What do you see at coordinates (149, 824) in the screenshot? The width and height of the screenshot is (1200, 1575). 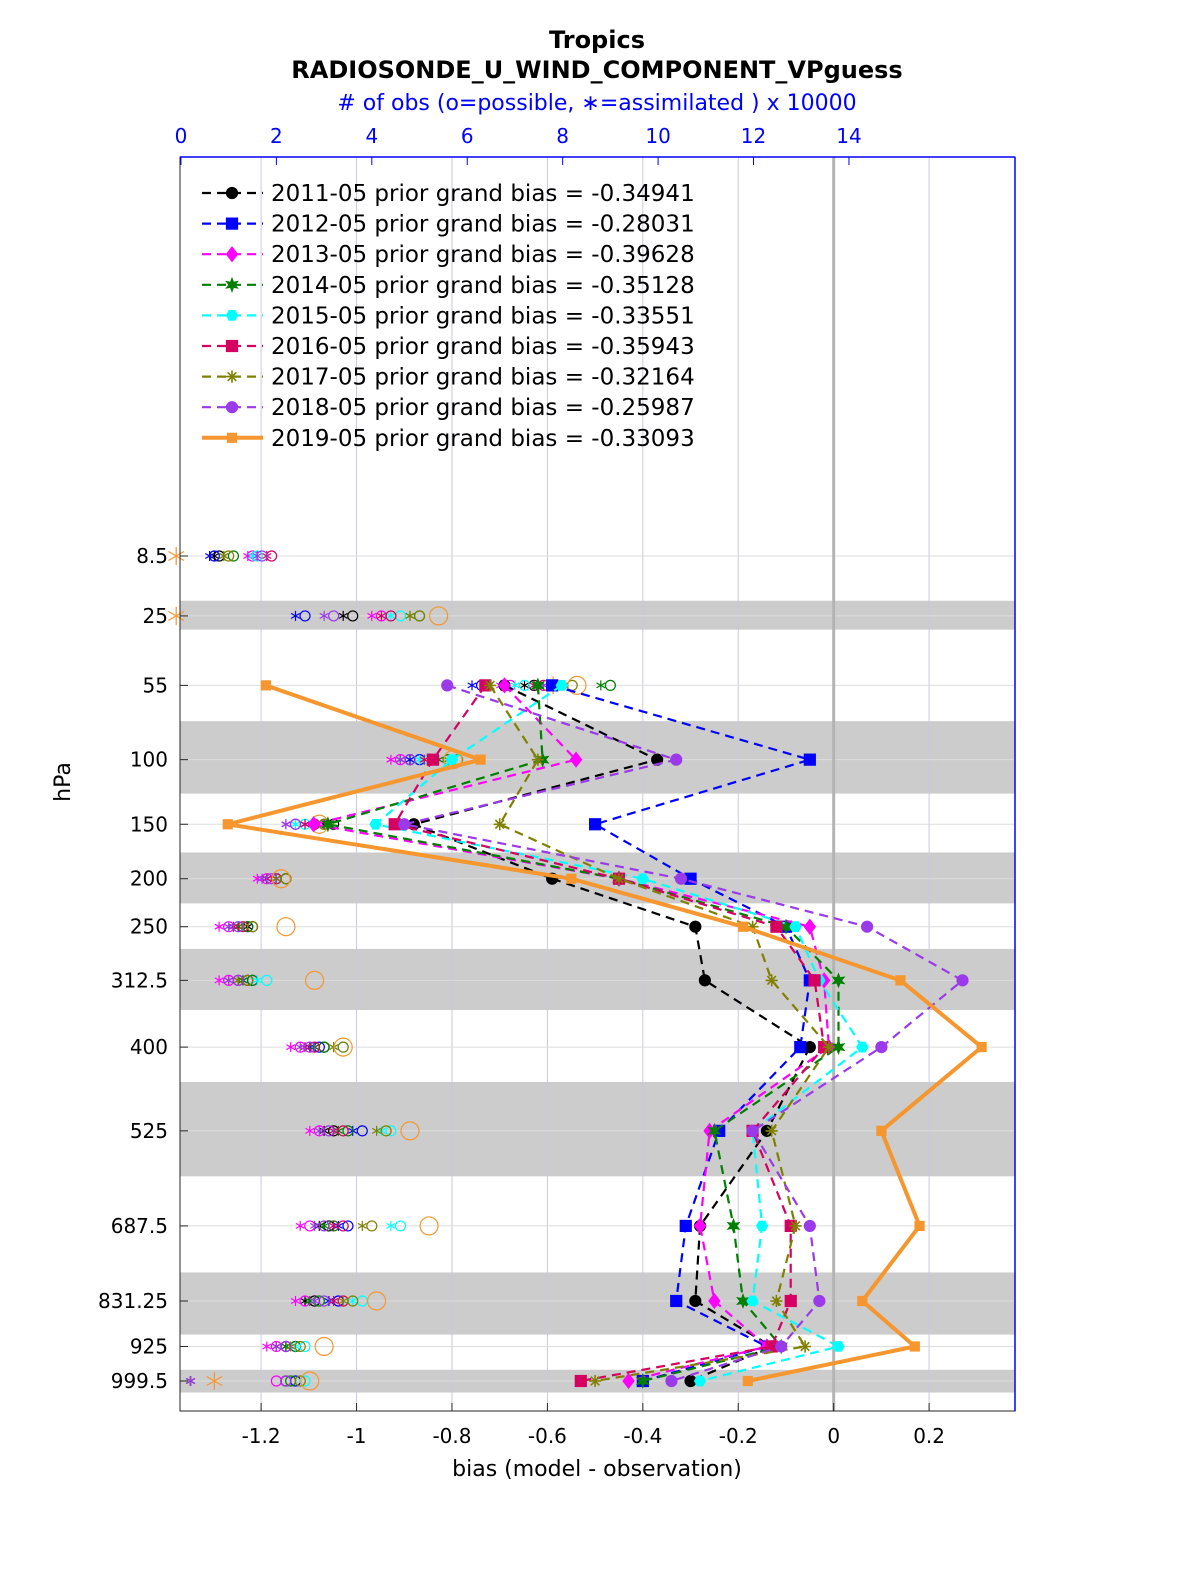 I see `y-tick-label-4: 150` at bounding box center [149, 824].